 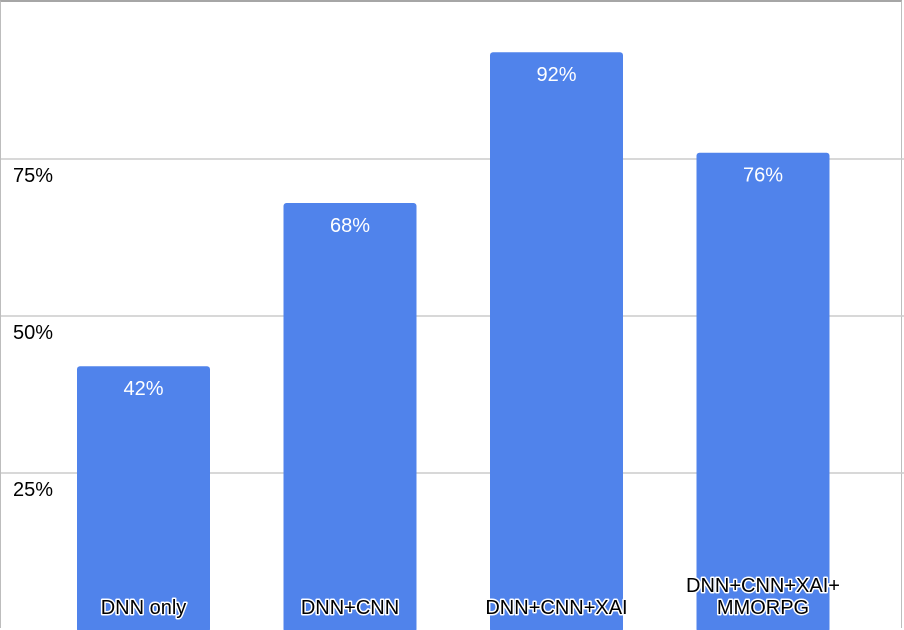 What do you see at coordinates (556, 608) in the screenshot?
I see `category-label: DNN+CNN+XAI` at bounding box center [556, 608].